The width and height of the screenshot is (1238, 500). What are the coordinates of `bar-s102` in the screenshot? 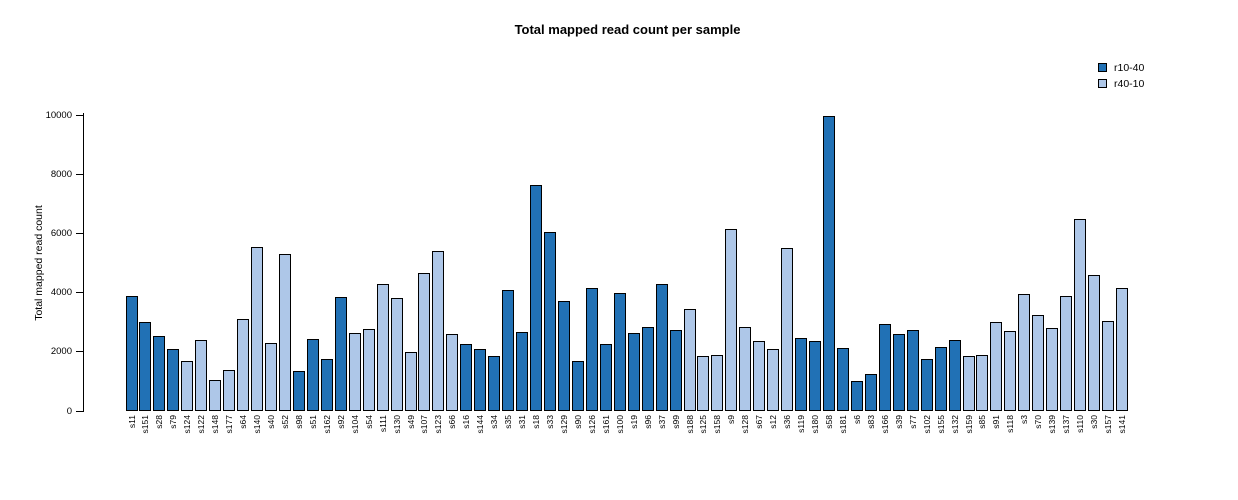 It's located at (926, 385).